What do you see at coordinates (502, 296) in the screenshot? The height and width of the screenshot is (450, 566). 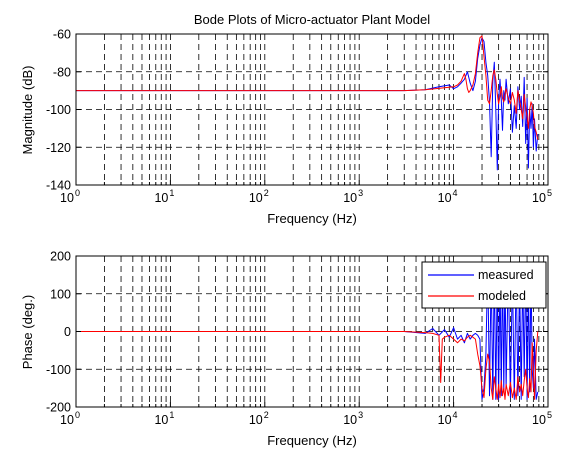 I see `legend-label-modeled: modeled` at bounding box center [502, 296].